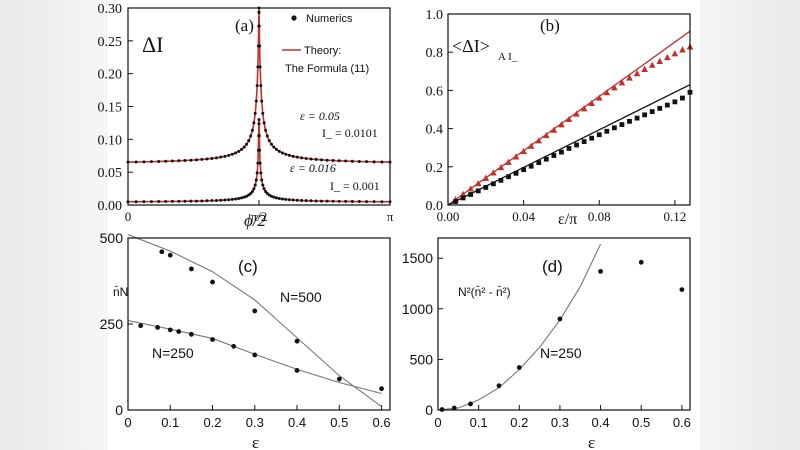  Describe the element at coordinates (119, 410) in the screenshot. I see `panel-c-ytick-label: 0` at that location.